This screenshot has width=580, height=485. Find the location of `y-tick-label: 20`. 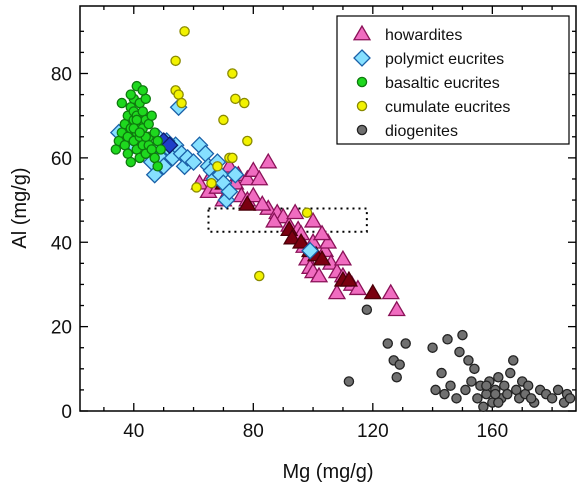

y-tick-label: 20 is located at coordinates (61, 328).